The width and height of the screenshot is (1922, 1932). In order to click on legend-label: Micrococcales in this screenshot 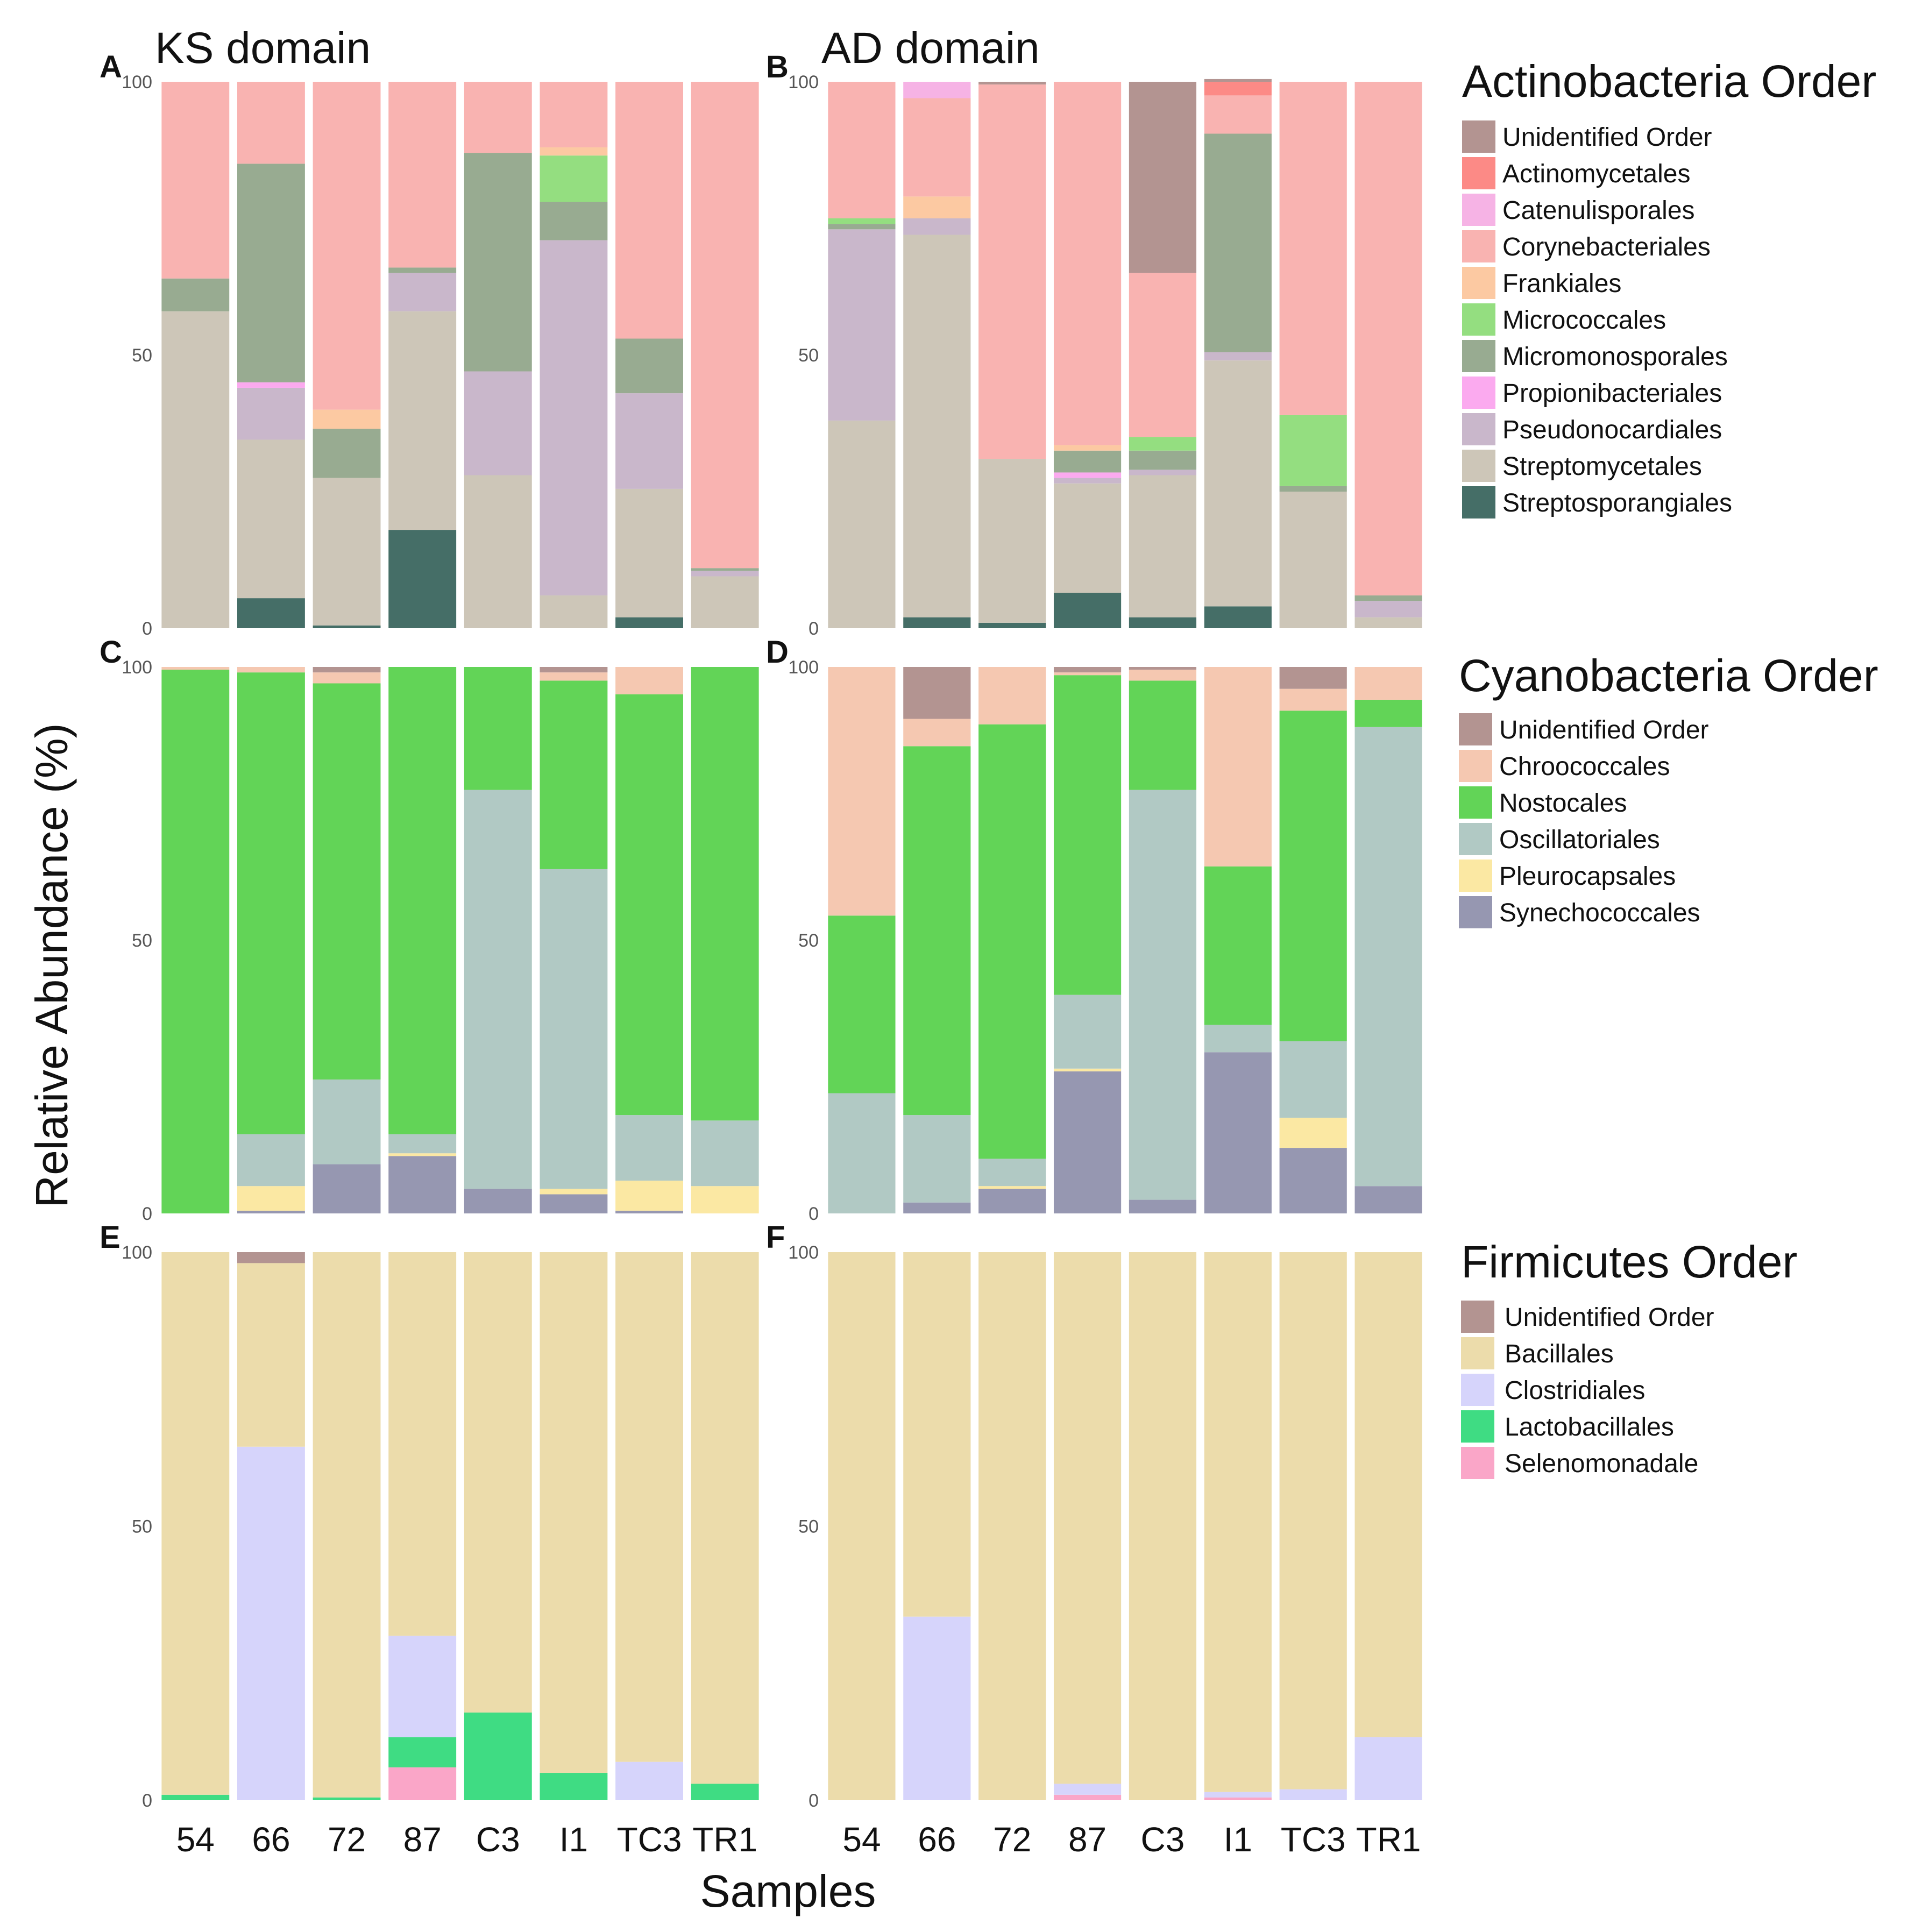, I will do `click(1584, 320)`.